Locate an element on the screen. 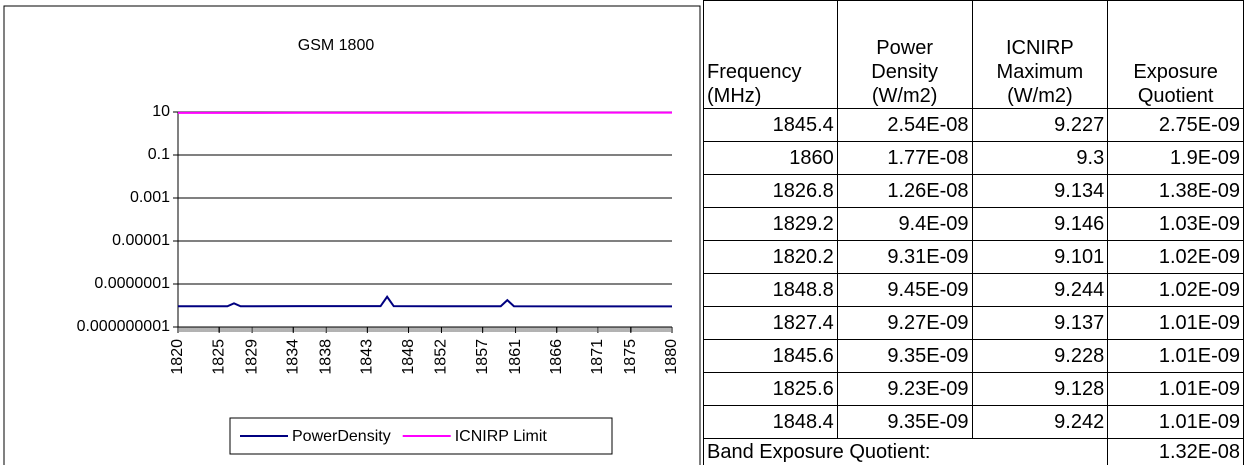 Image resolution: width=1244 pixels, height=465 pixels. header-cell: Exposure Quotient is located at coordinates (1175, 54).